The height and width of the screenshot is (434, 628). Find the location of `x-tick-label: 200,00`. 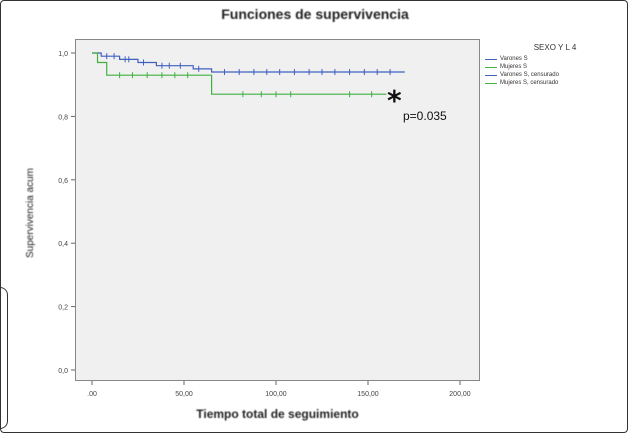

x-tick-label: 200,00 is located at coordinates (460, 394).